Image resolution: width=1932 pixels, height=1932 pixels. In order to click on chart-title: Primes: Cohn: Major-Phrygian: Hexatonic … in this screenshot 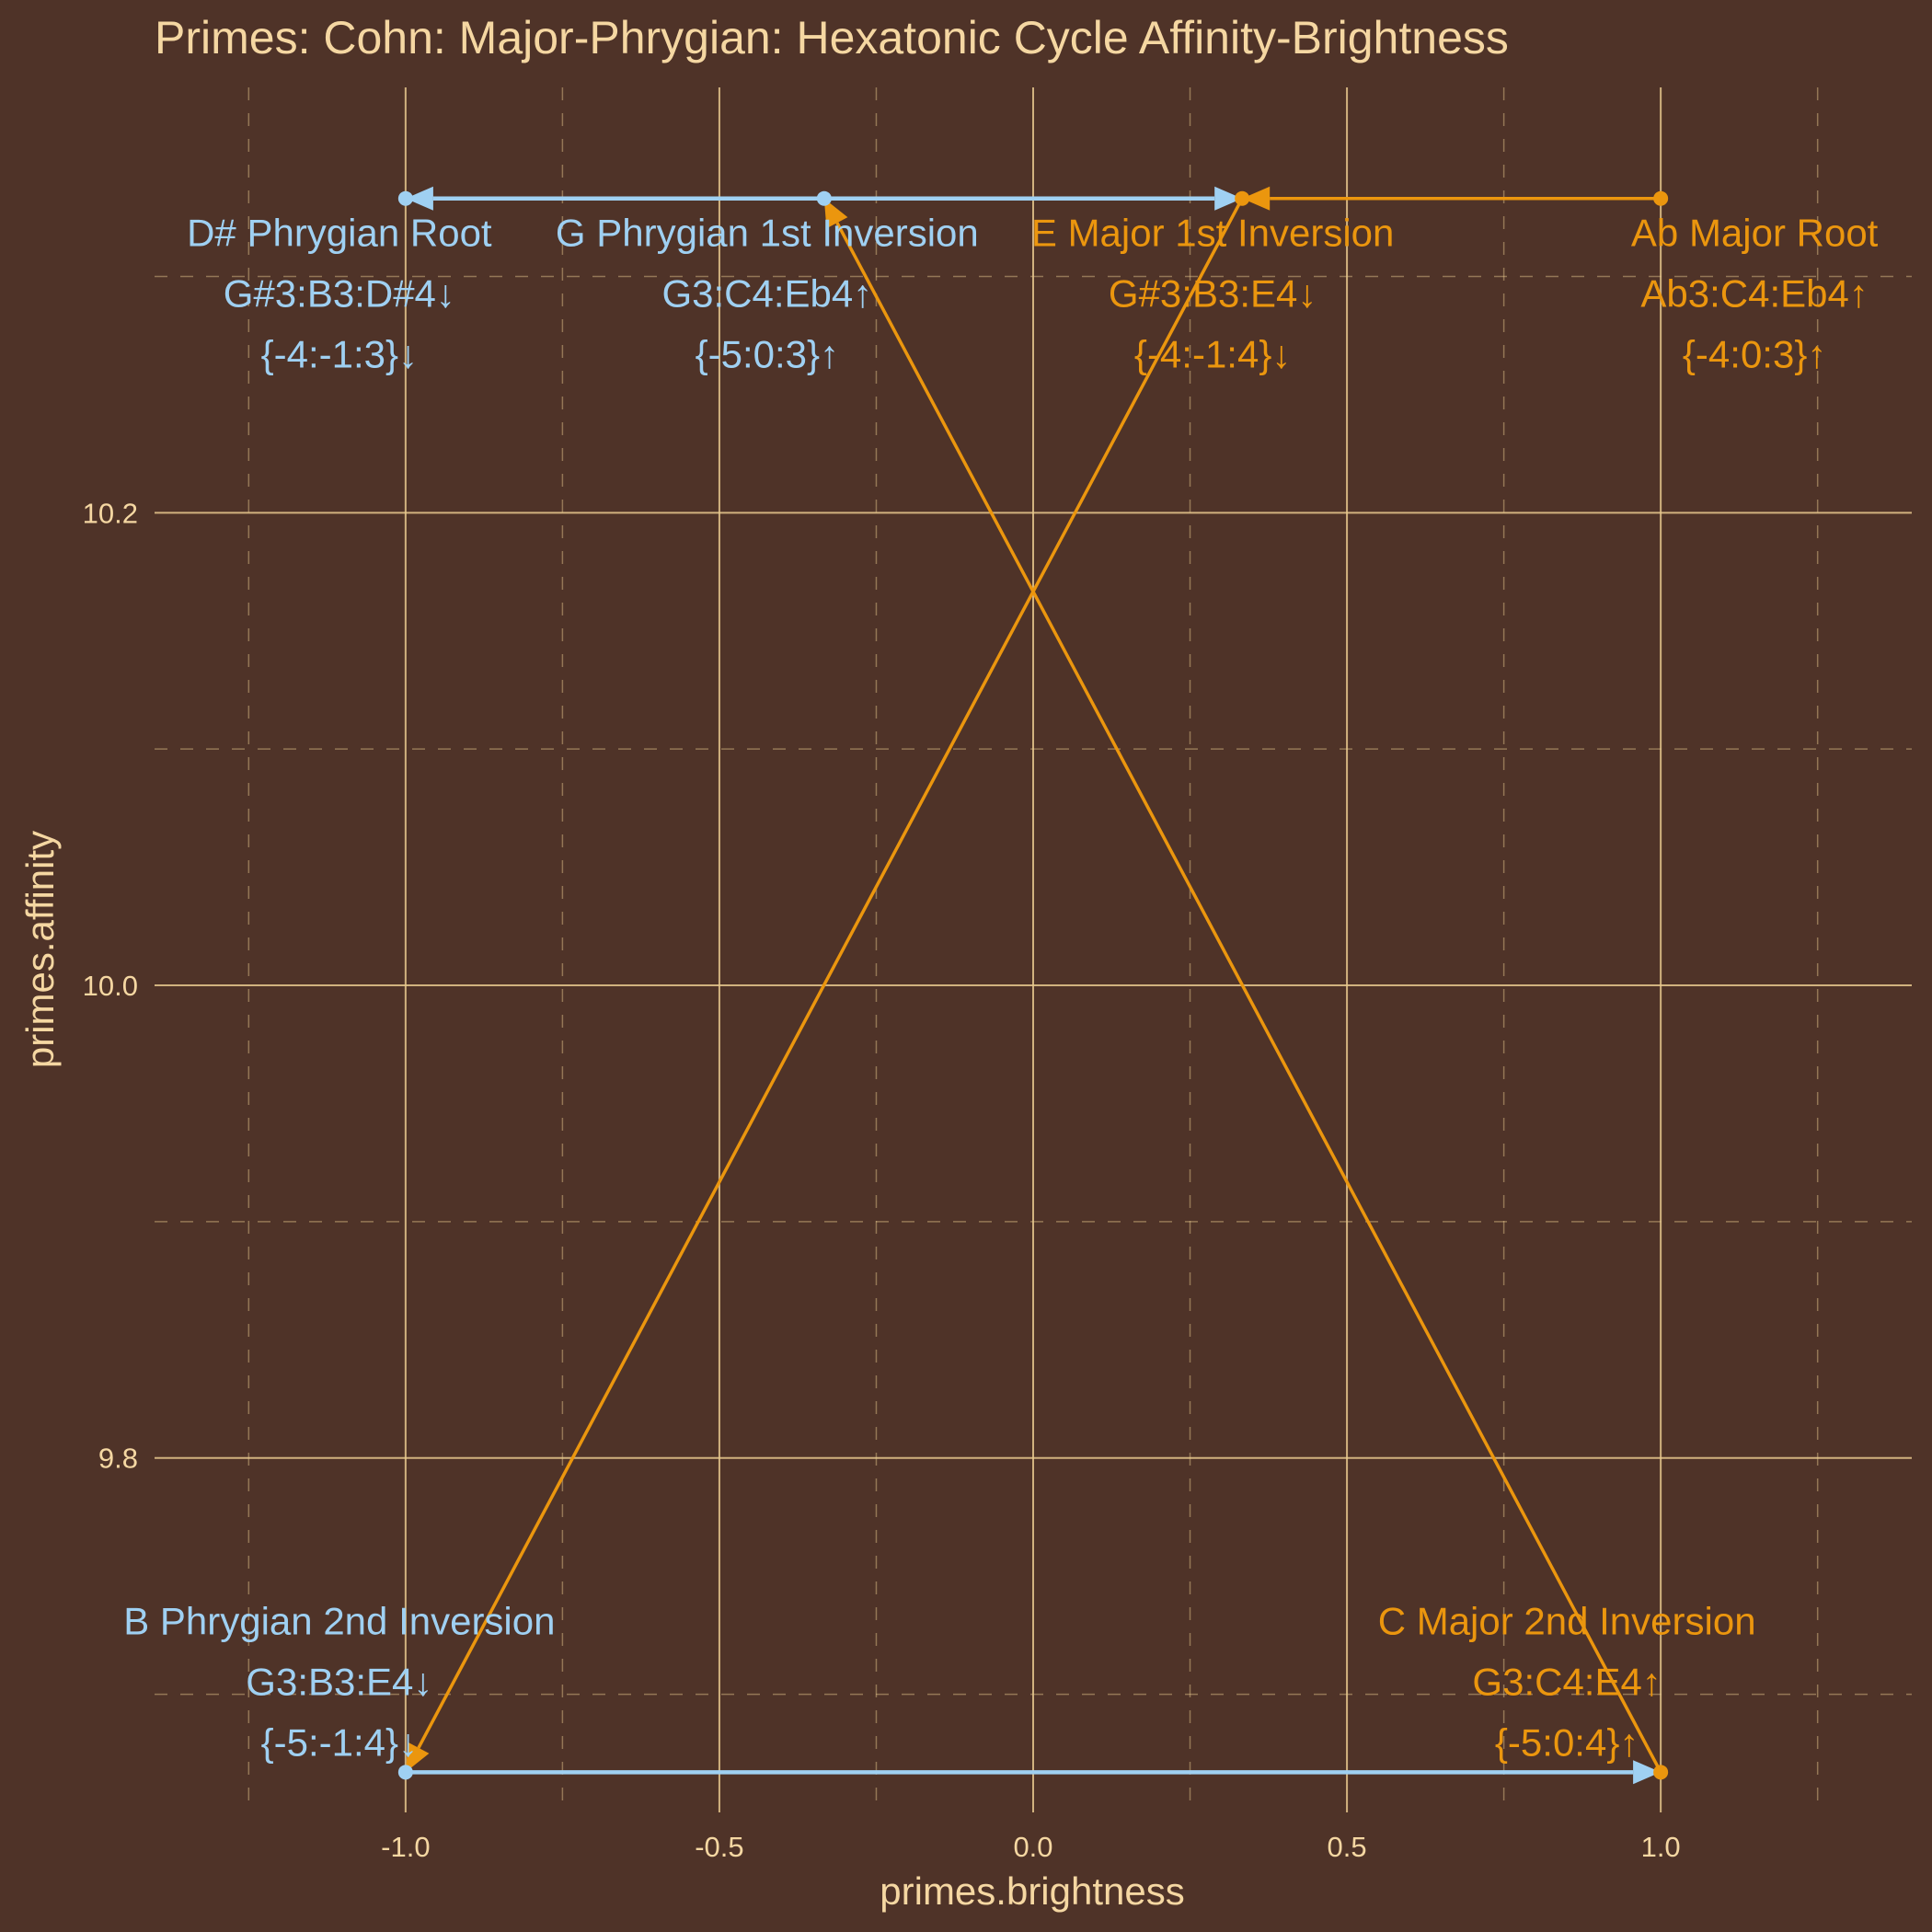, I will do `click(832, 37)`.